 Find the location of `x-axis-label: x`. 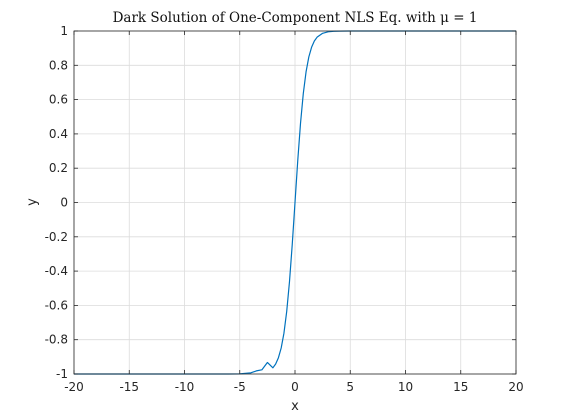

x-axis-label: x is located at coordinates (295, 406).